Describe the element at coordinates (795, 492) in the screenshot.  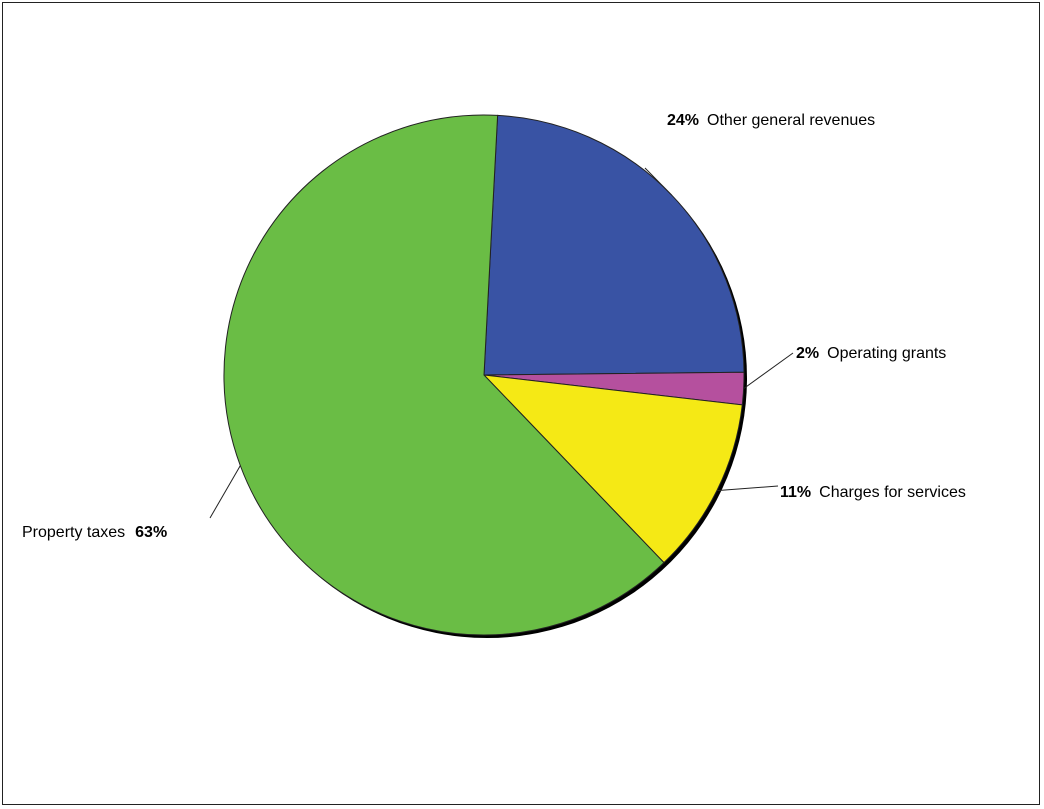
I see `pct-charges-for-services: 11%` at that location.